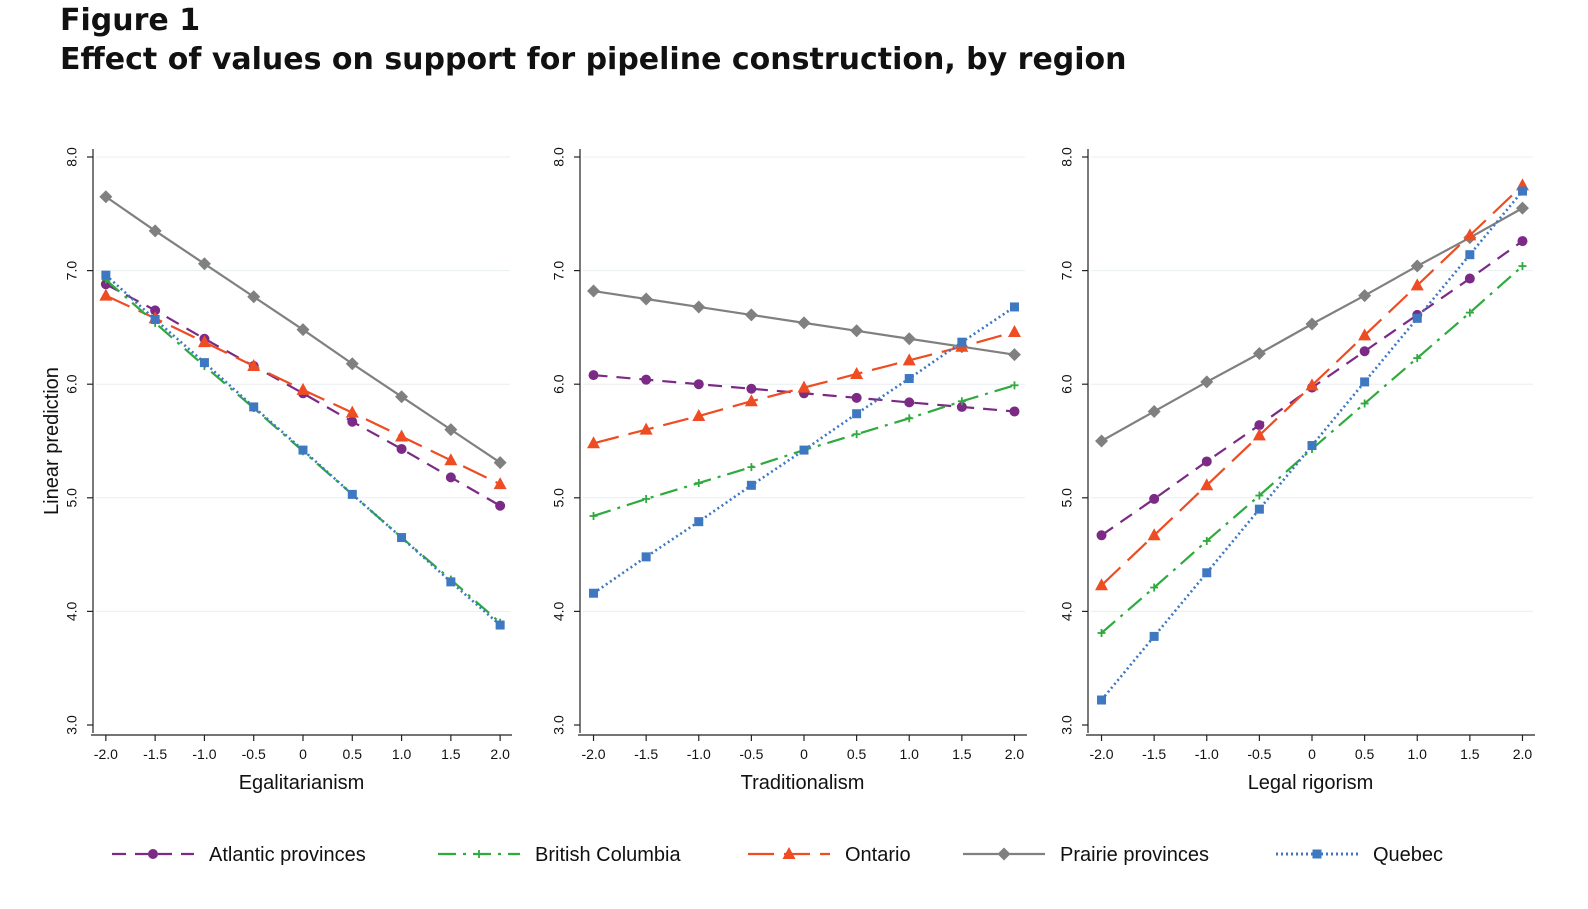 The height and width of the screenshot is (909, 1588). Describe the element at coordinates (1207, 754) in the screenshot. I see `panel-3-x-tick-label: -1.0` at that location.